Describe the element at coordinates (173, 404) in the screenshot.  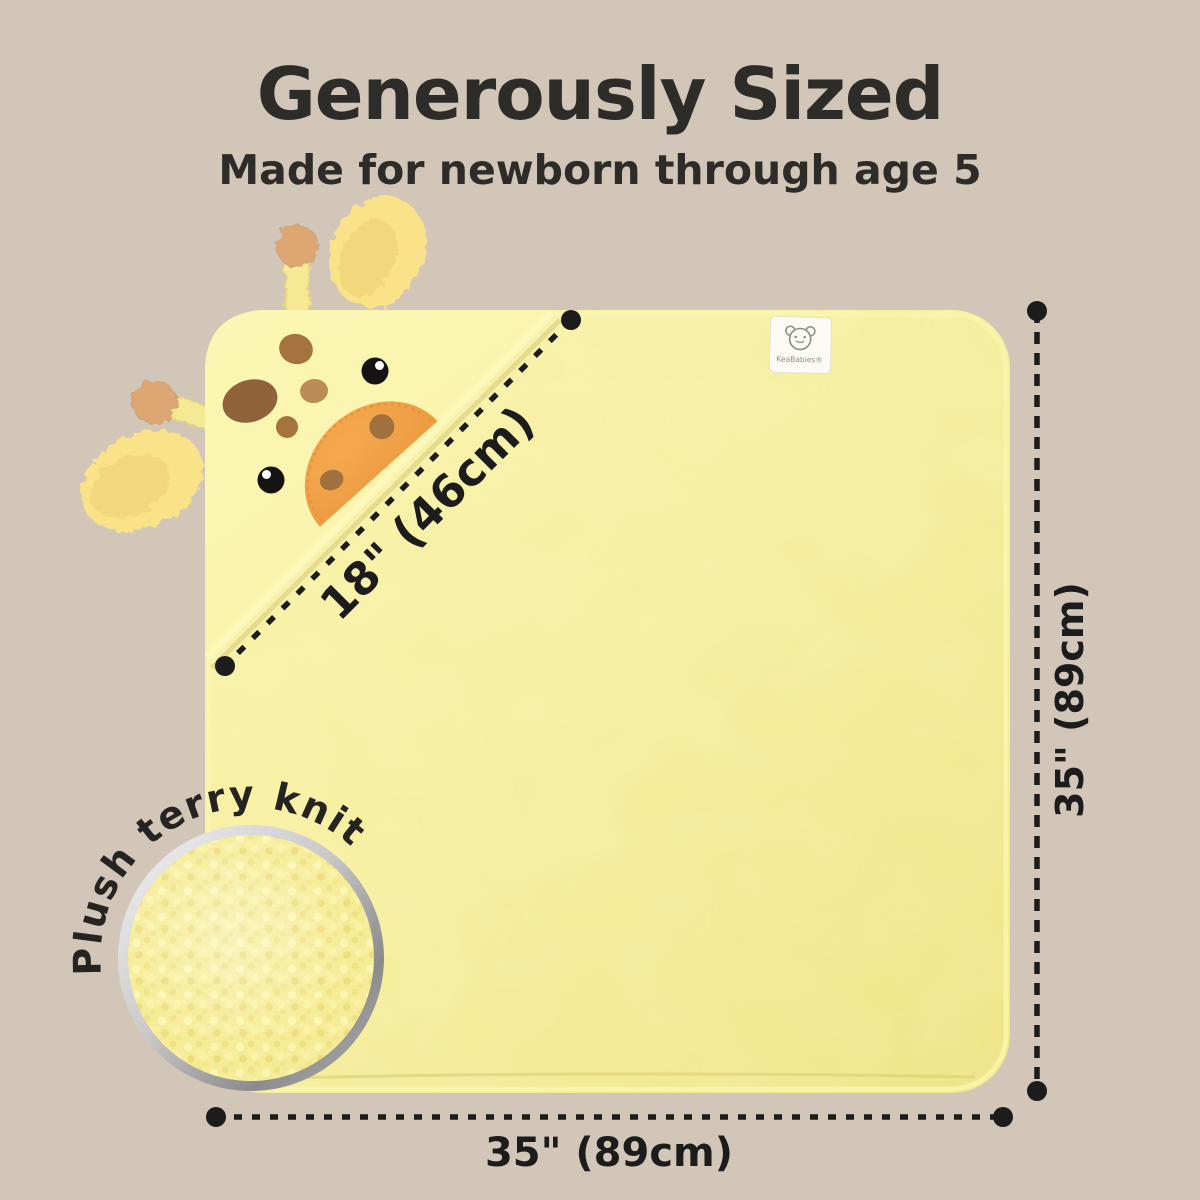
I see `giraffe-horn-left` at that location.